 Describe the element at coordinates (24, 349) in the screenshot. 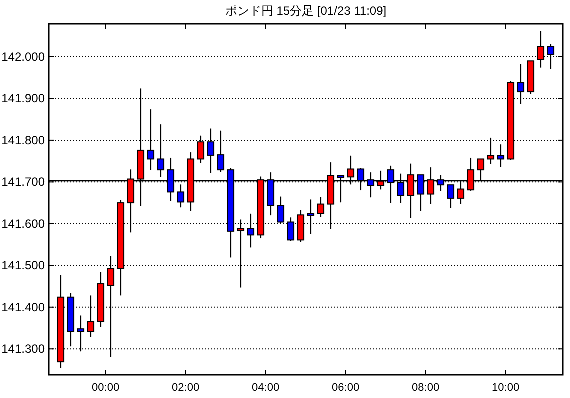

I see `y-tick-label: 141.300` at that location.